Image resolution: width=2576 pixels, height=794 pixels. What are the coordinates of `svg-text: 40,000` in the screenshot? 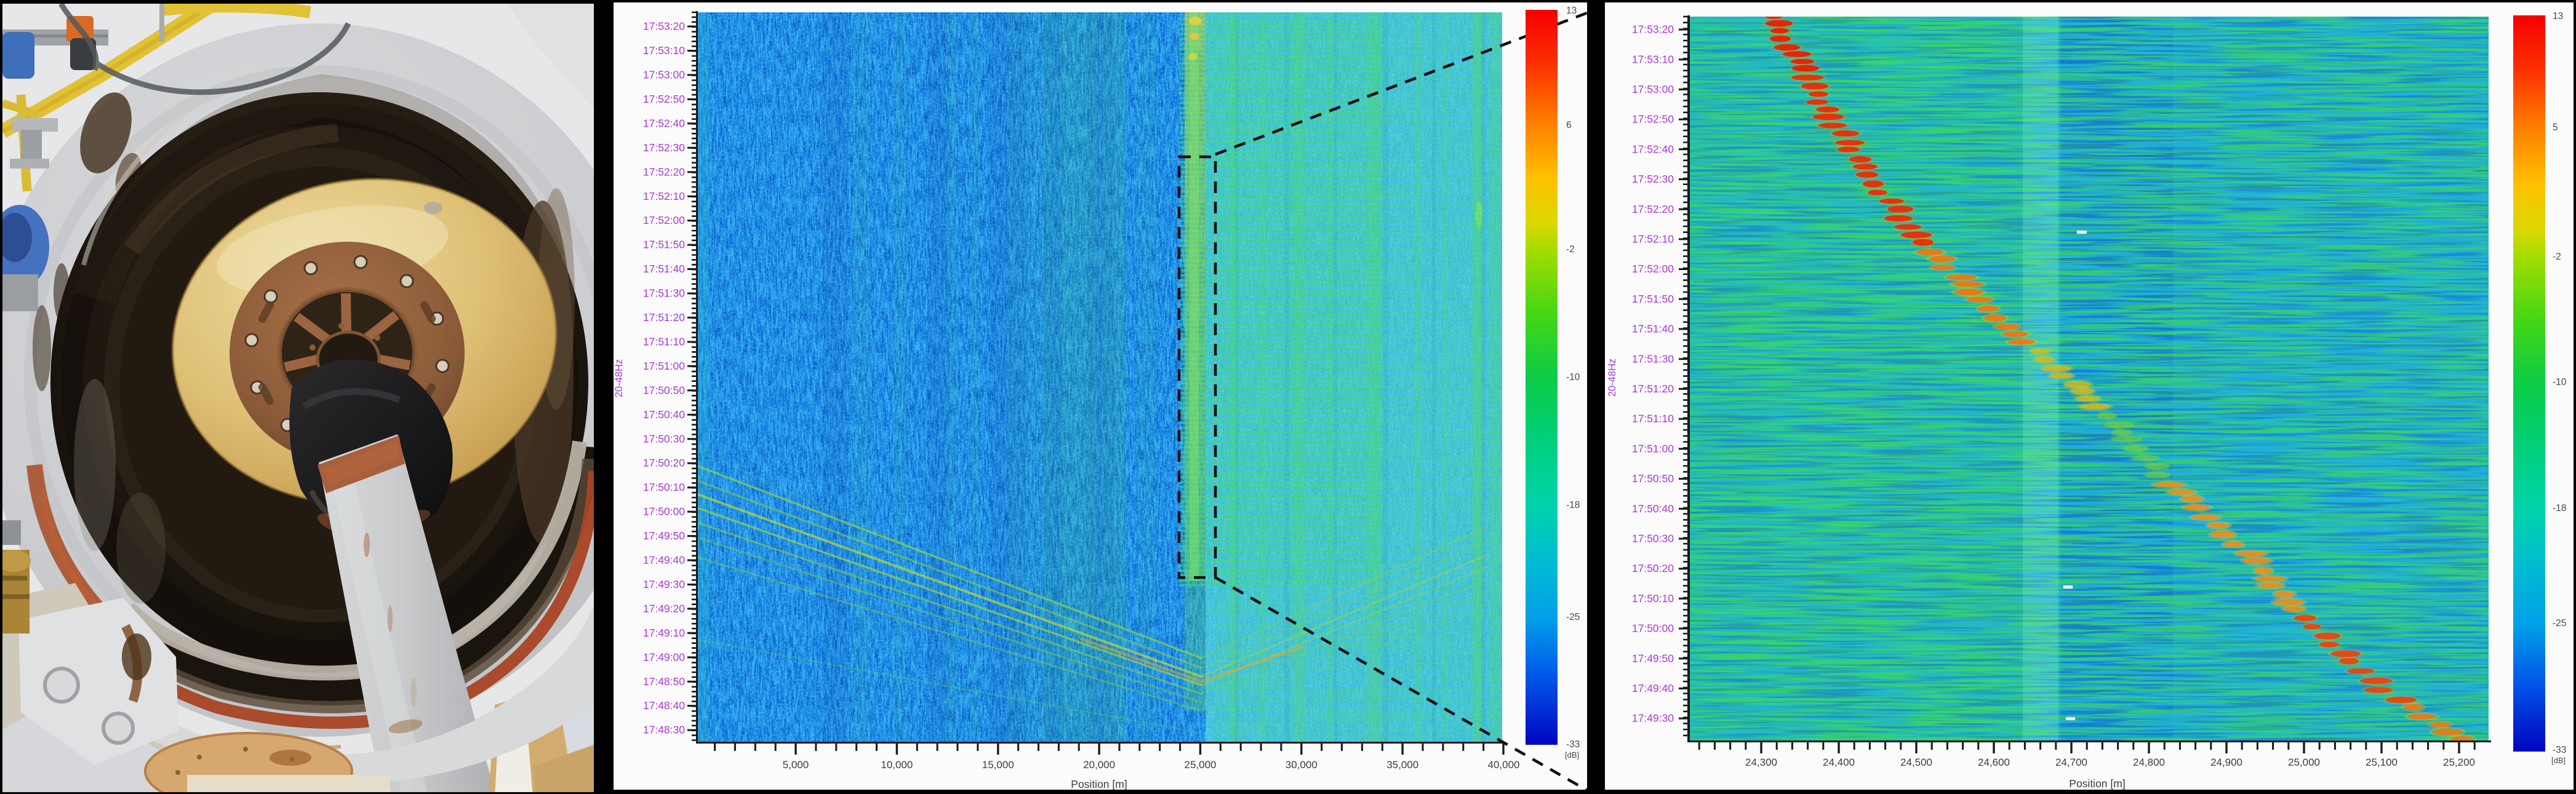 It's located at (1504, 765).